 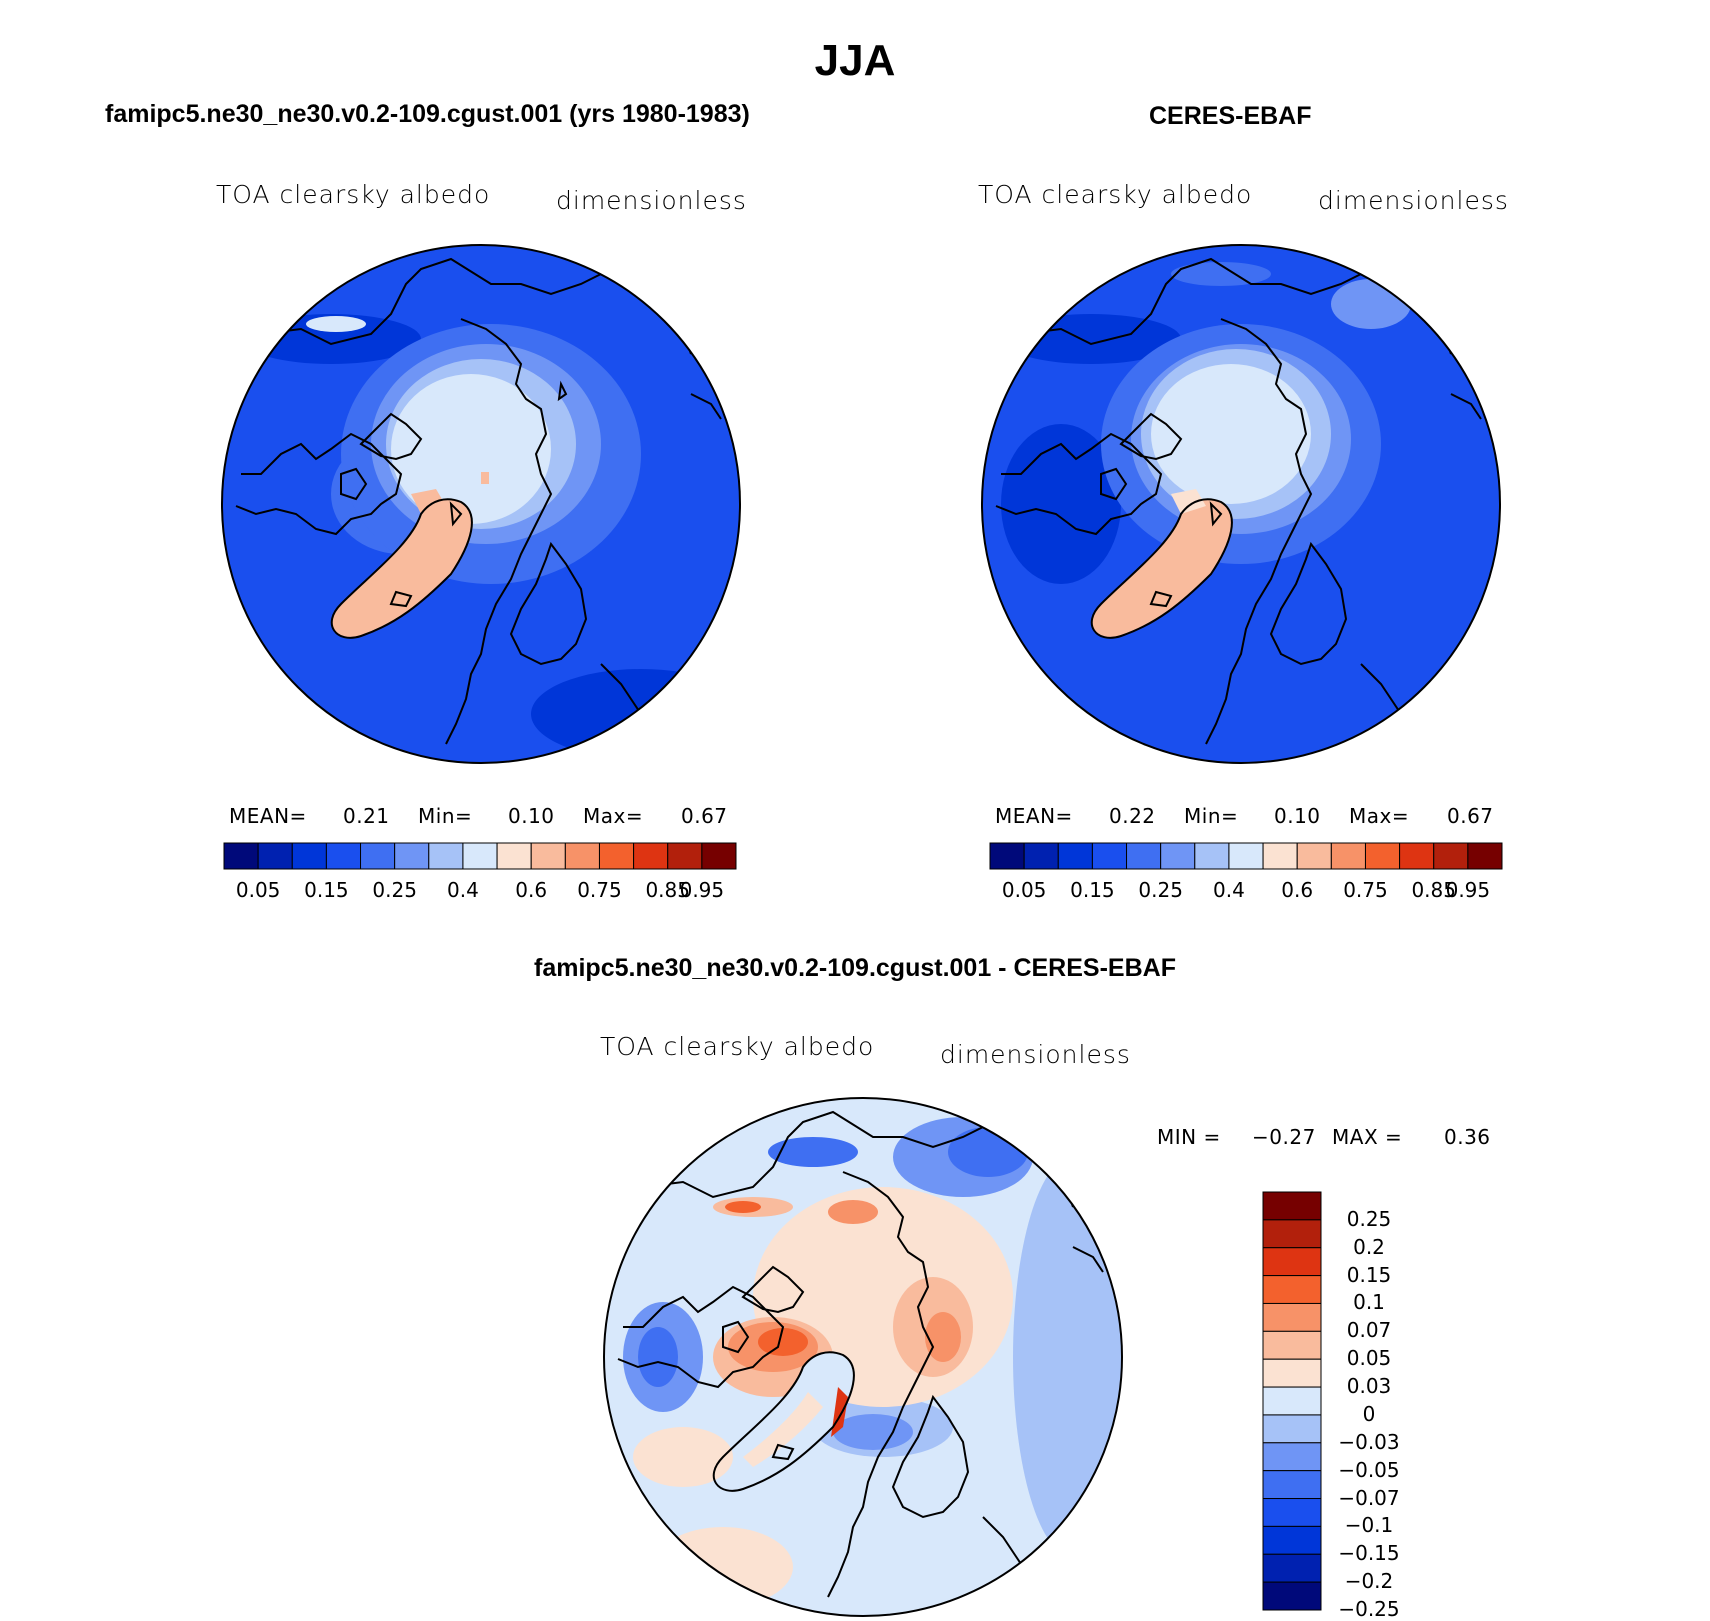 I want to click on polar-map-obs, so click(x=1241, y=504).